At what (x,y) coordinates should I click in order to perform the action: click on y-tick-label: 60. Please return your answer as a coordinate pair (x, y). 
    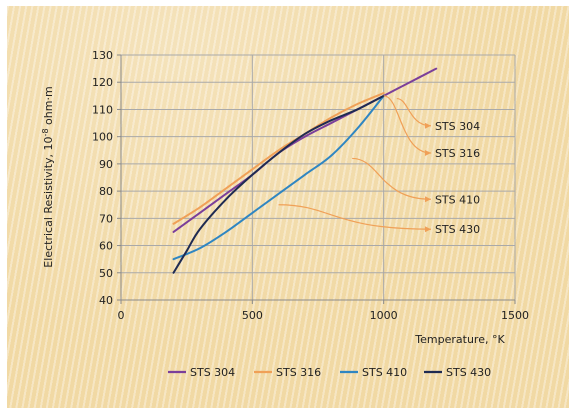
    Looking at the image, I should click on (106, 246).